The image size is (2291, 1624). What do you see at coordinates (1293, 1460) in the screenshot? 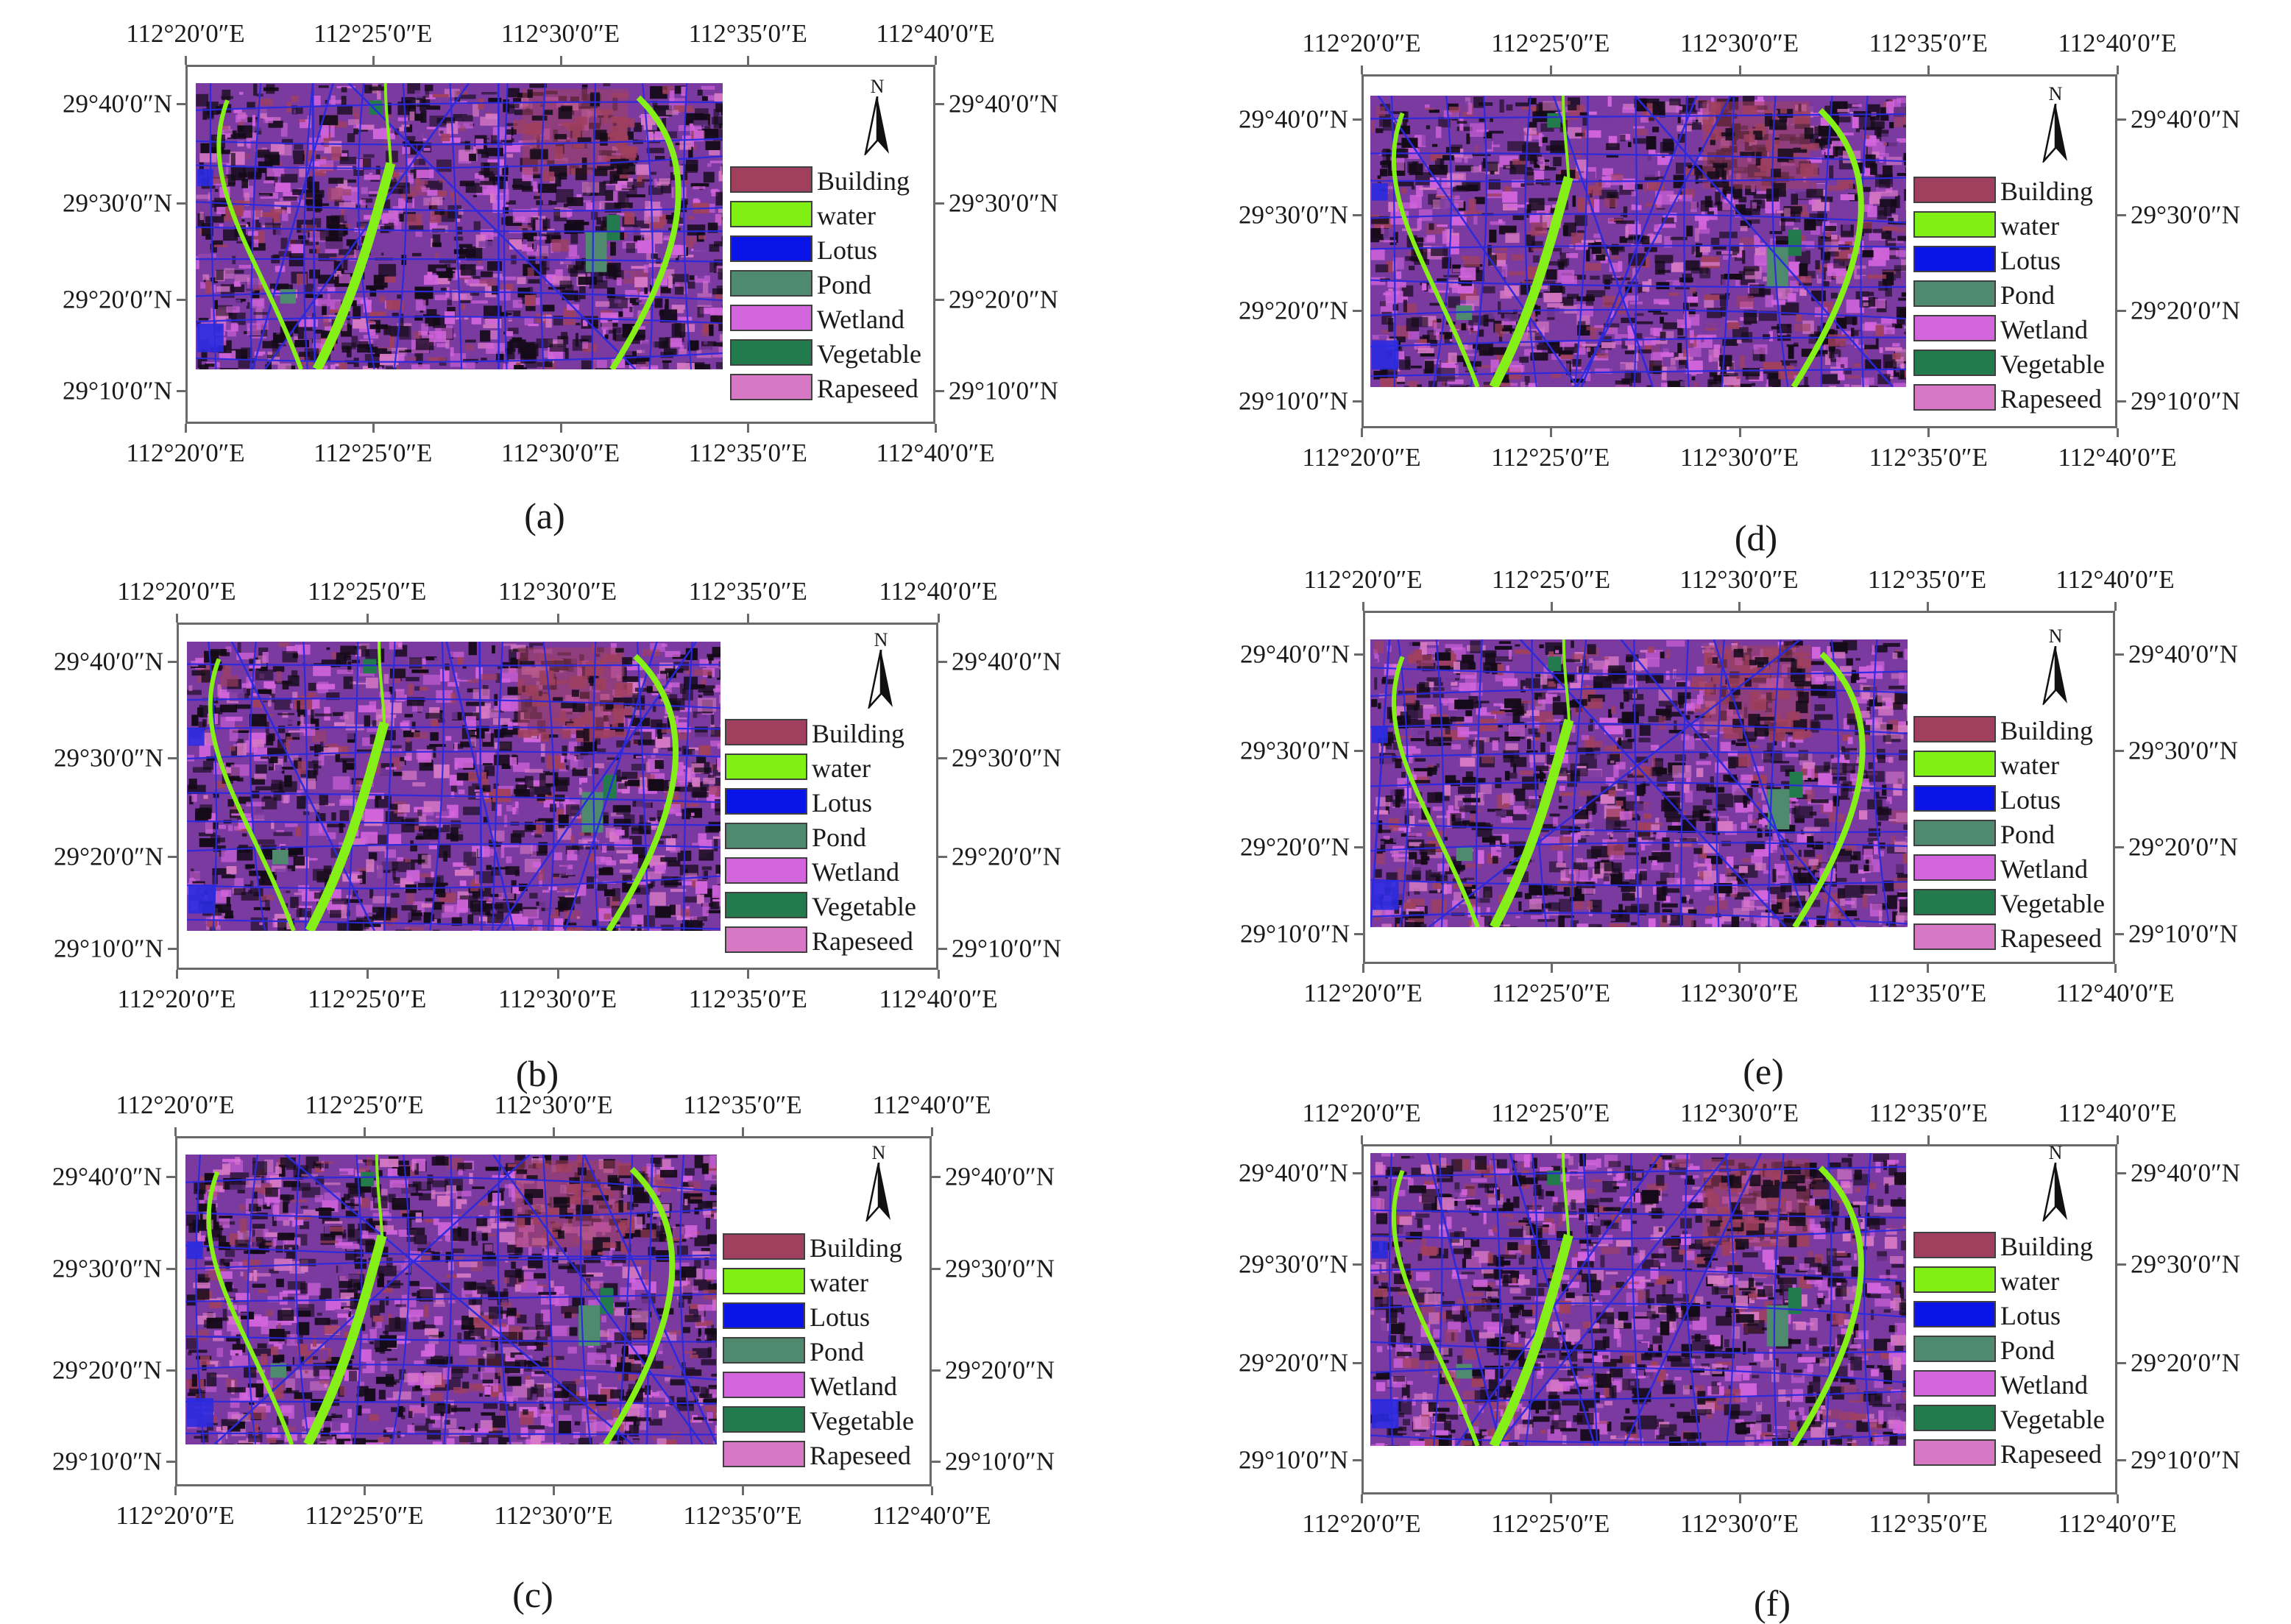
I see `lat-label-left: 29°10′0″N` at bounding box center [1293, 1460].